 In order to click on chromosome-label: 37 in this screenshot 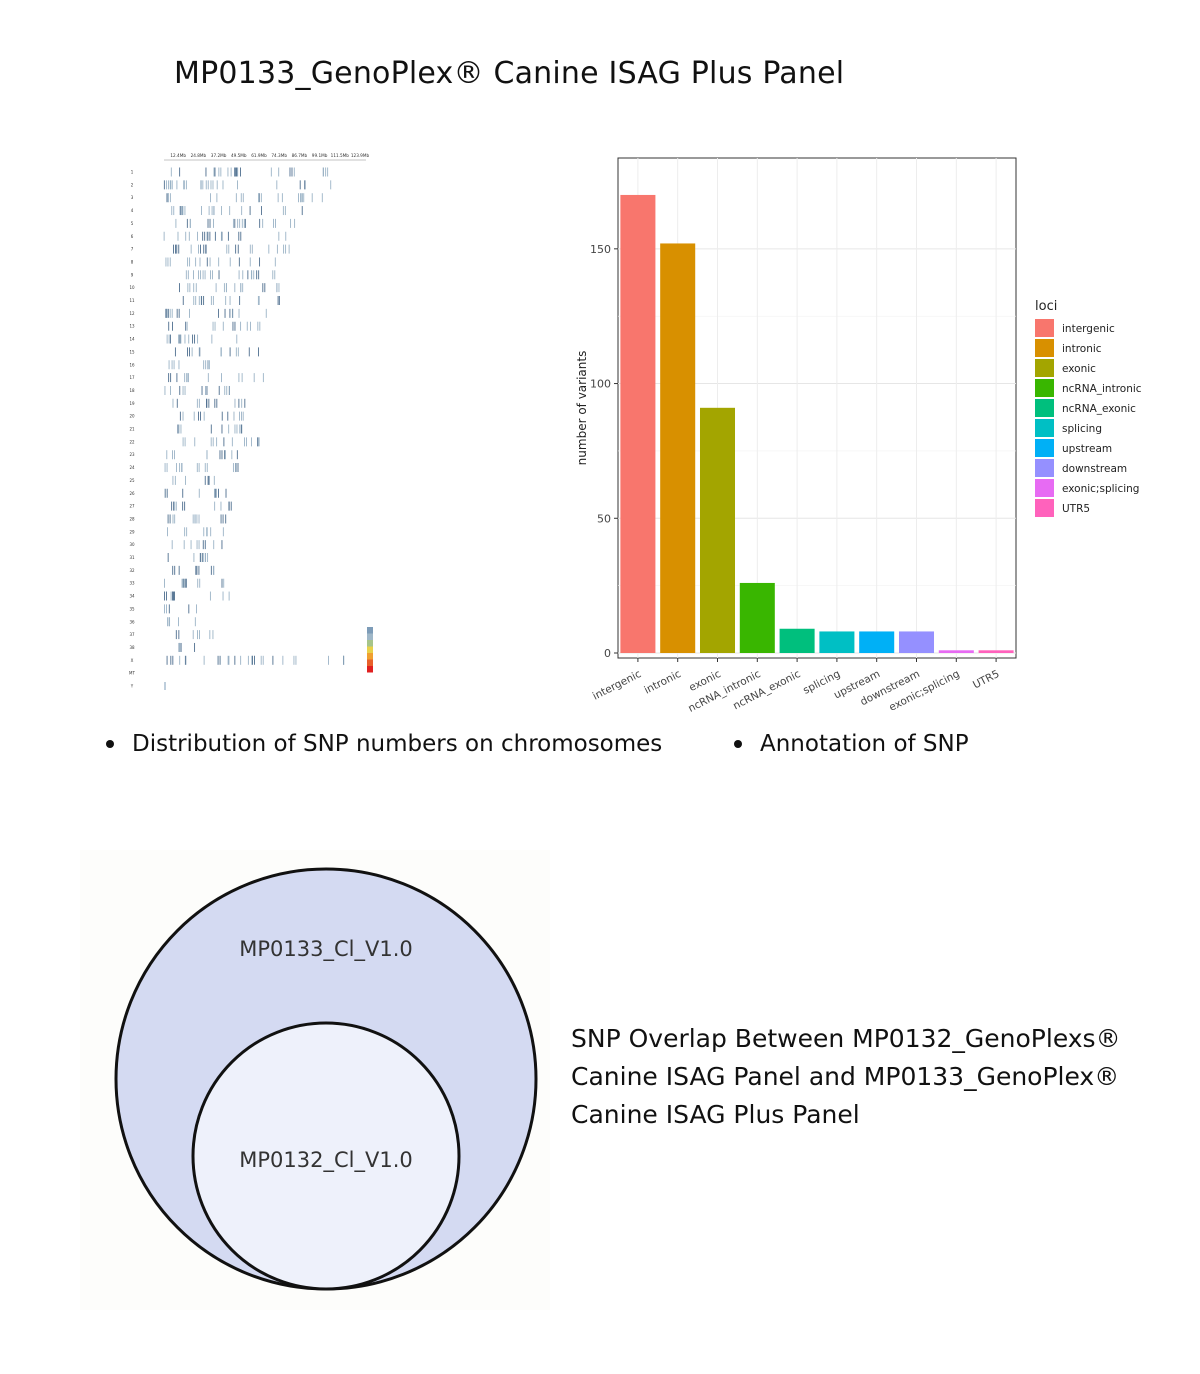, I will do `click(132, 634)`.